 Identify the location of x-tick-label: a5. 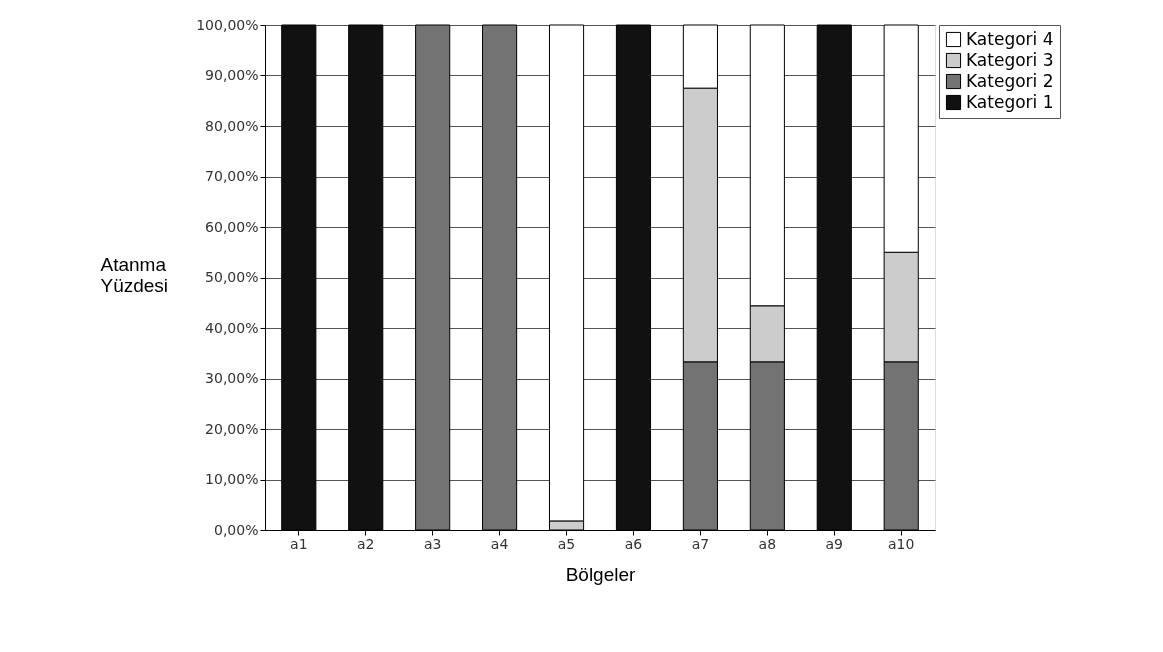
(566, 543).